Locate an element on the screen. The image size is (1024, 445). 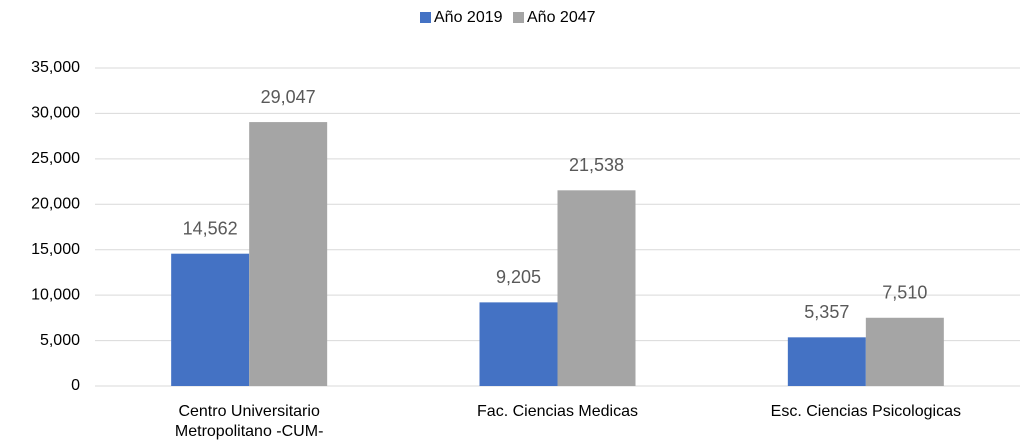
data-label: 21,538 is located at coordinates (596, 165).